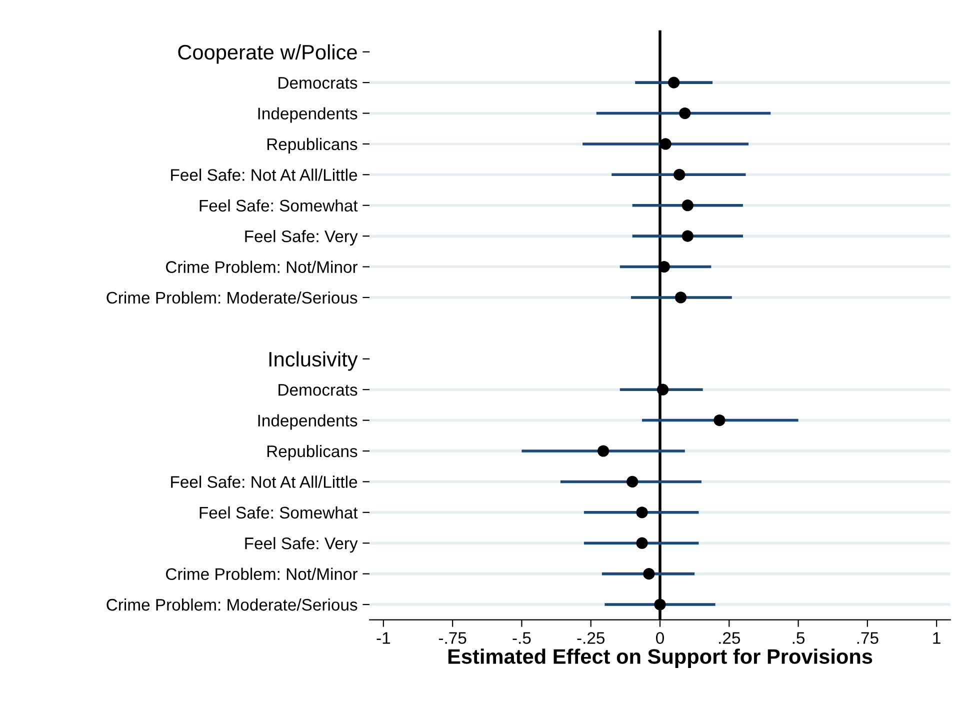 This screenshot has width=960, height=706. I want to click on x-axis-title: Estimated Effect on Support for Provisions, so click(660, 658).